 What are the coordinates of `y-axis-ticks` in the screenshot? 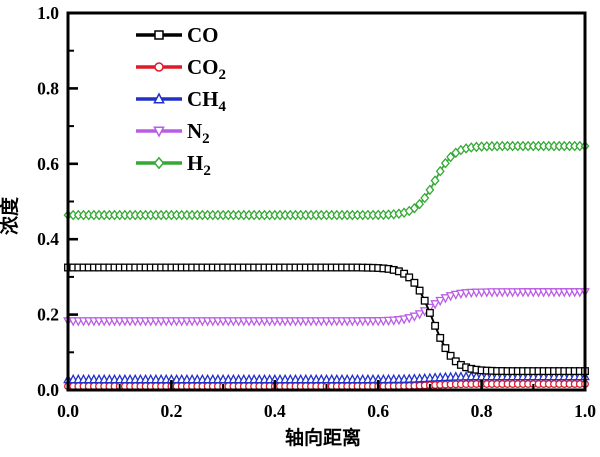 It's located at (73, 201).